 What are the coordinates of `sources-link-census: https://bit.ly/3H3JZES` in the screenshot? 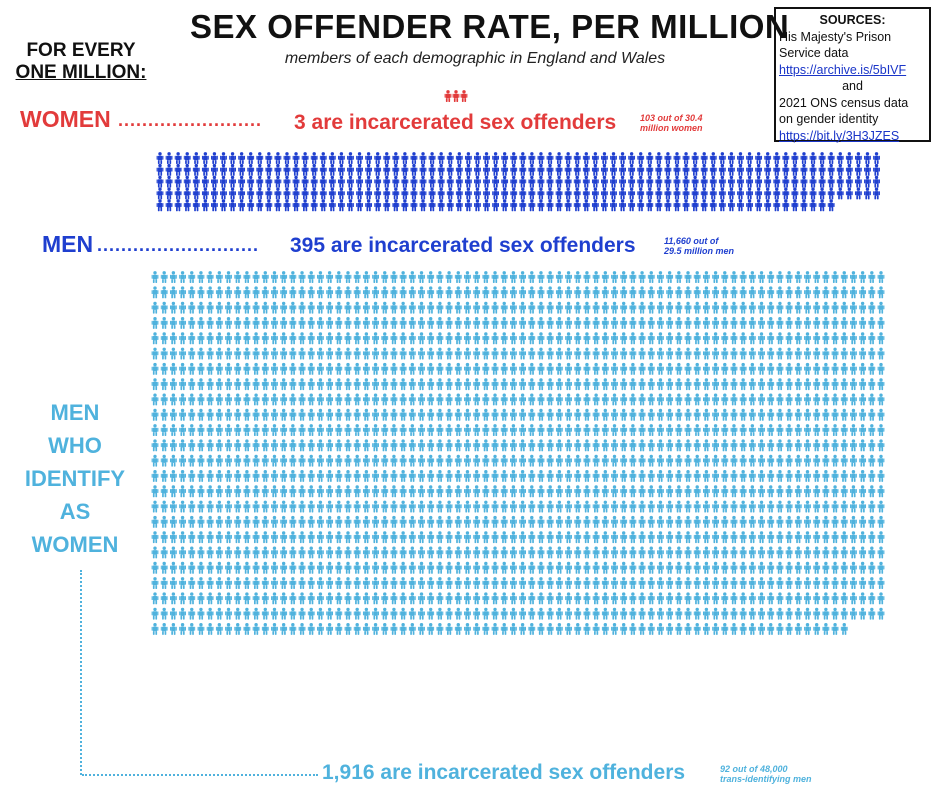 It's located at (852, 136).